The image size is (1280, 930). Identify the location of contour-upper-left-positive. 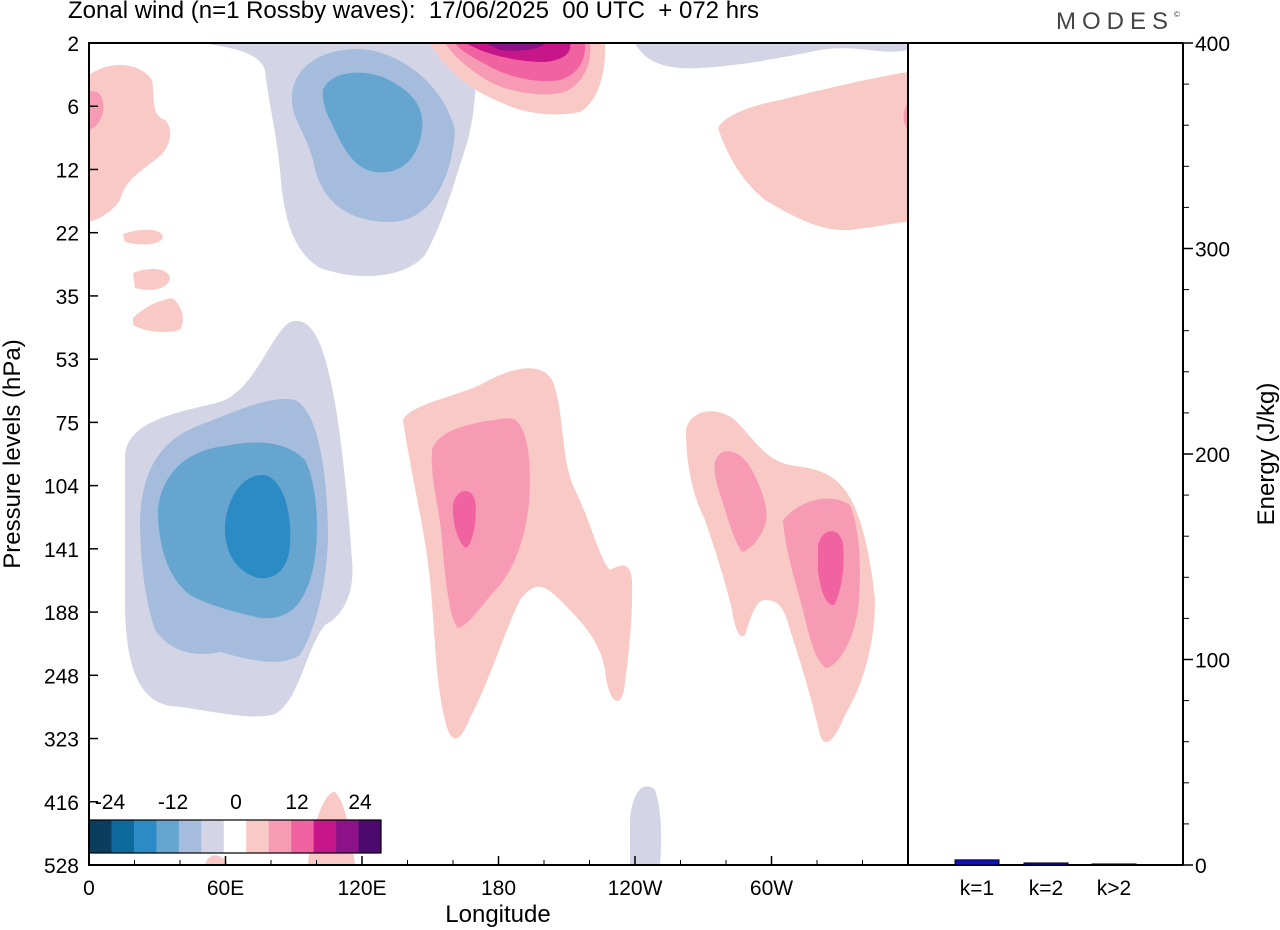
(136, 198).